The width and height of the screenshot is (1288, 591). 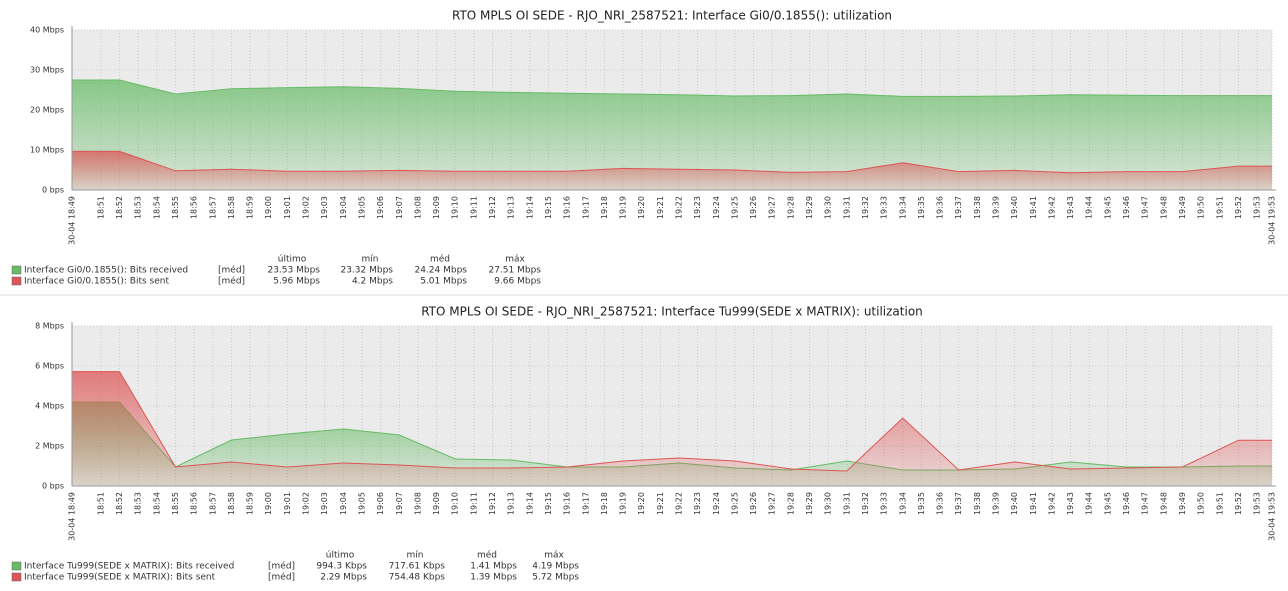 What do you see at coordinates (1272, 516) in the screenshot?
I see `x-tick-label: 30-04 19:53` at bounding box center [1272, 516].